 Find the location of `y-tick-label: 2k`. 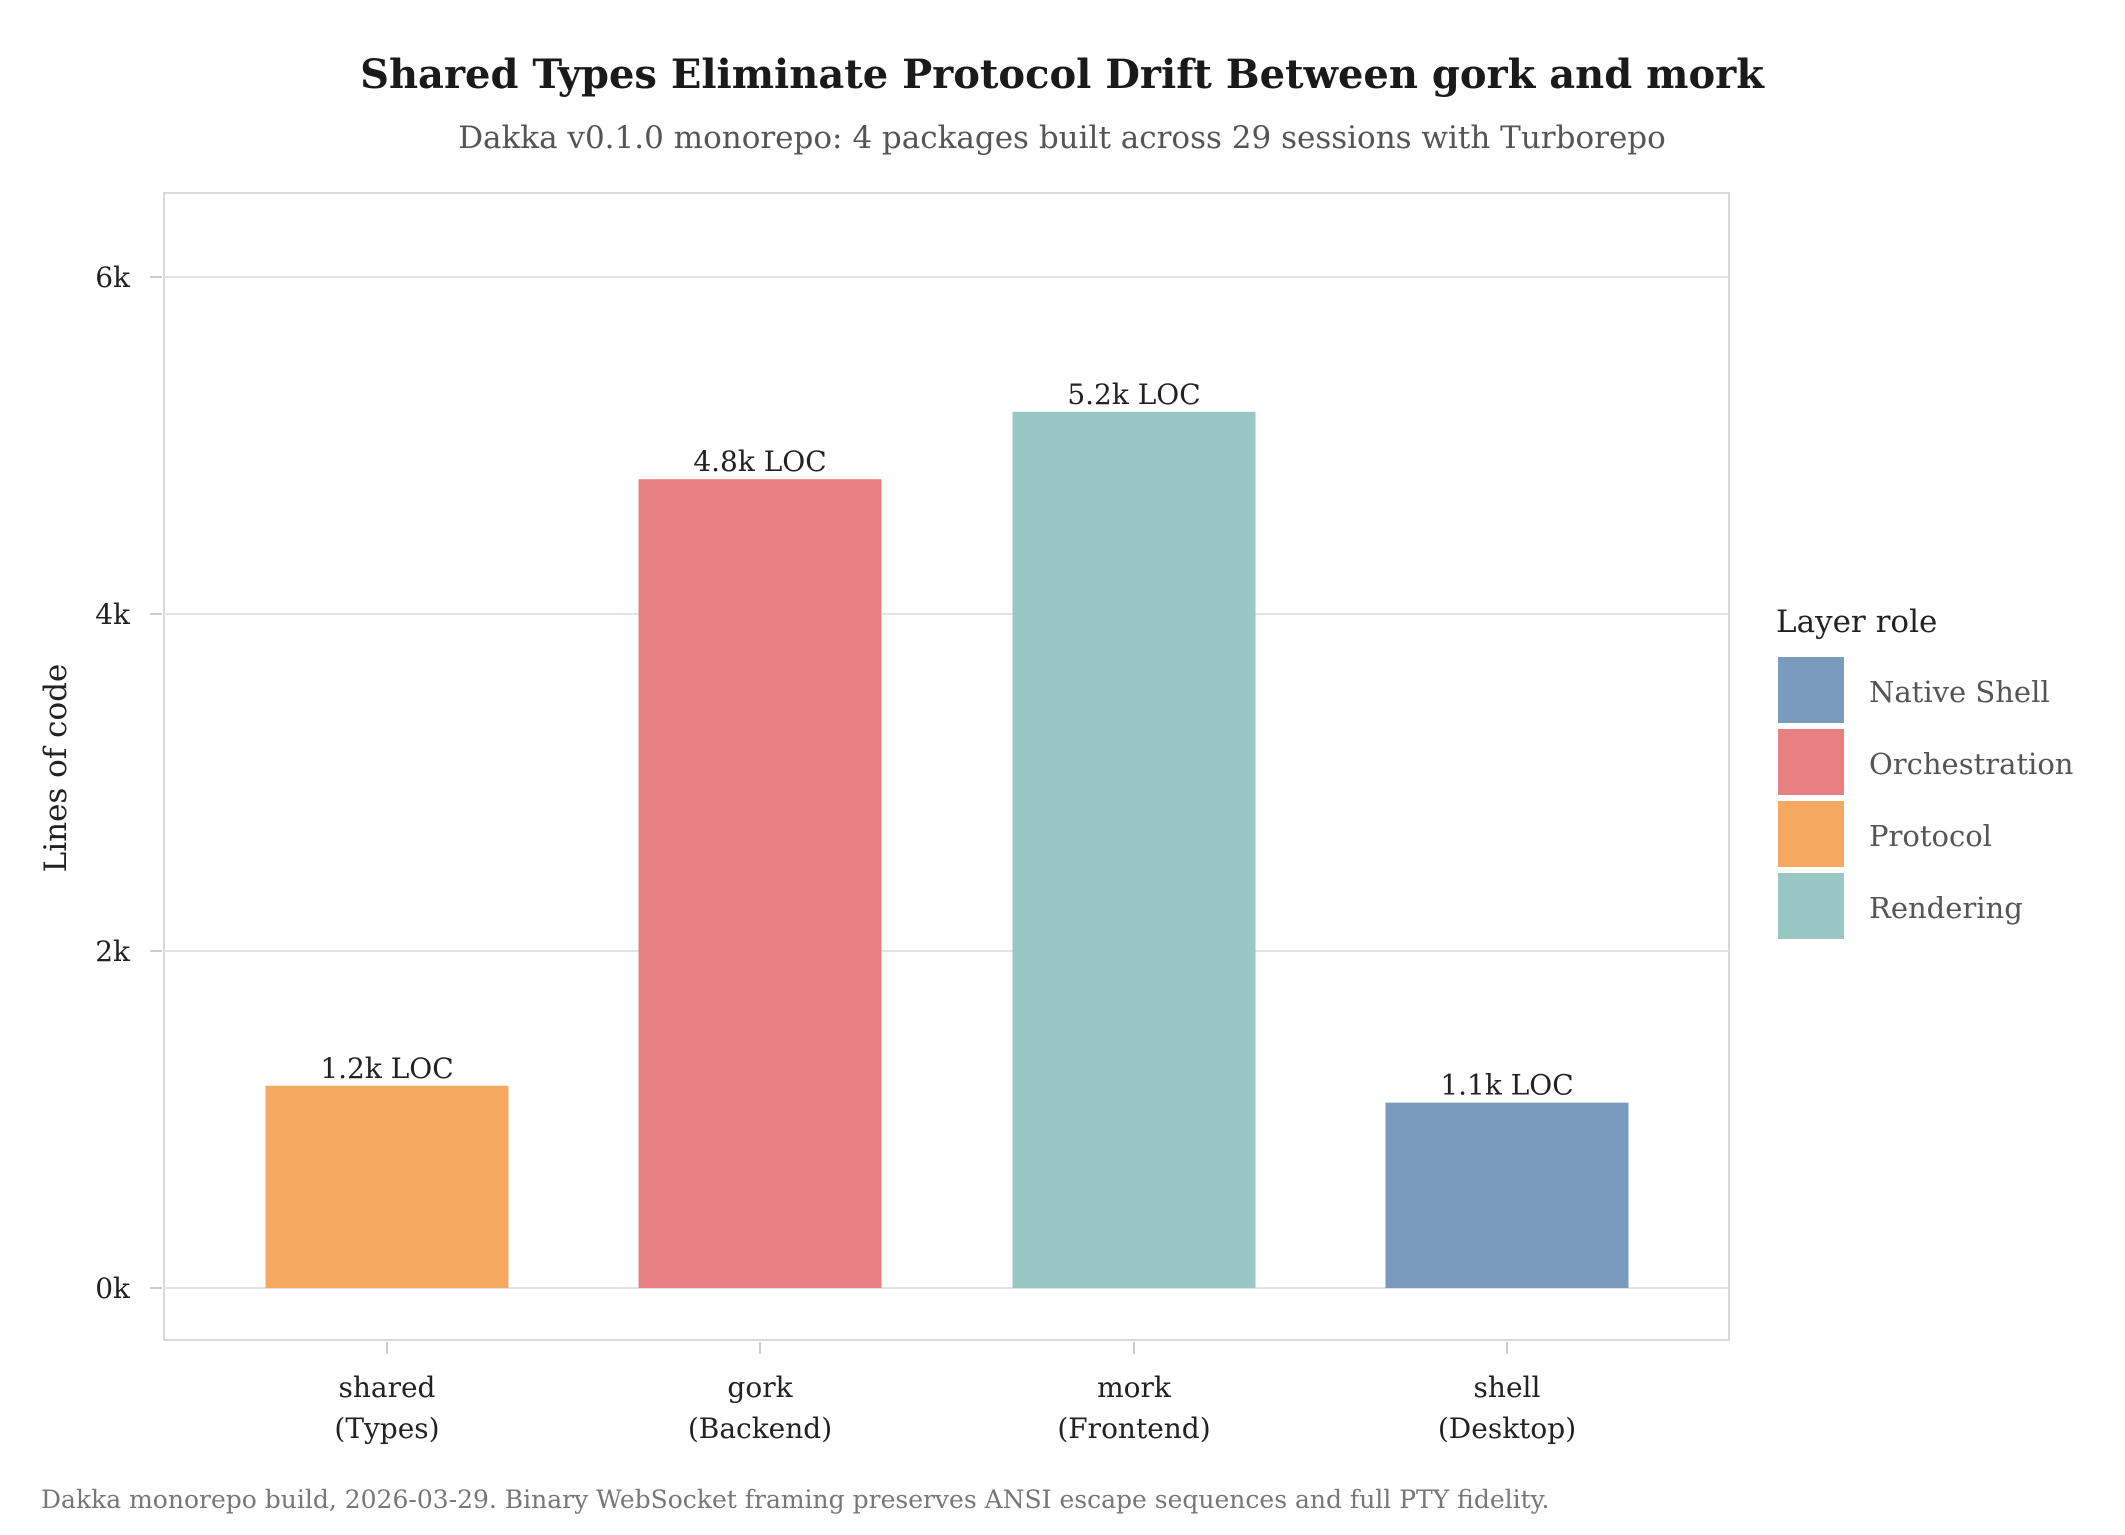

y-tick-label: 2k is located at coordinates (113, 951).